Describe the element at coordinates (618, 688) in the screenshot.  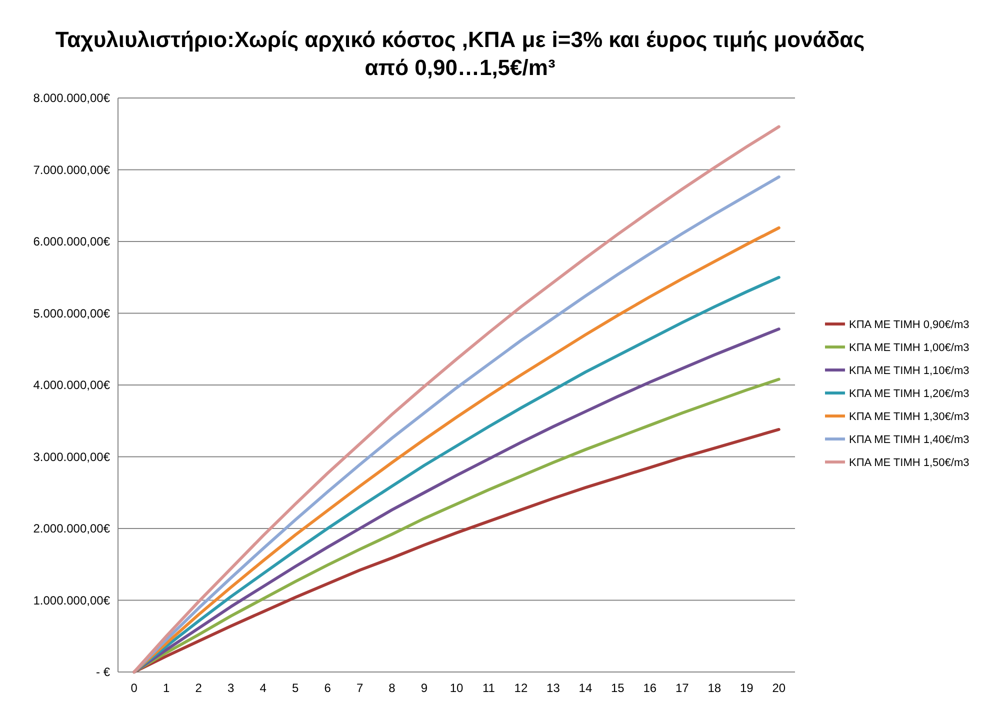
I see `x-tick-label: 15` at that location.